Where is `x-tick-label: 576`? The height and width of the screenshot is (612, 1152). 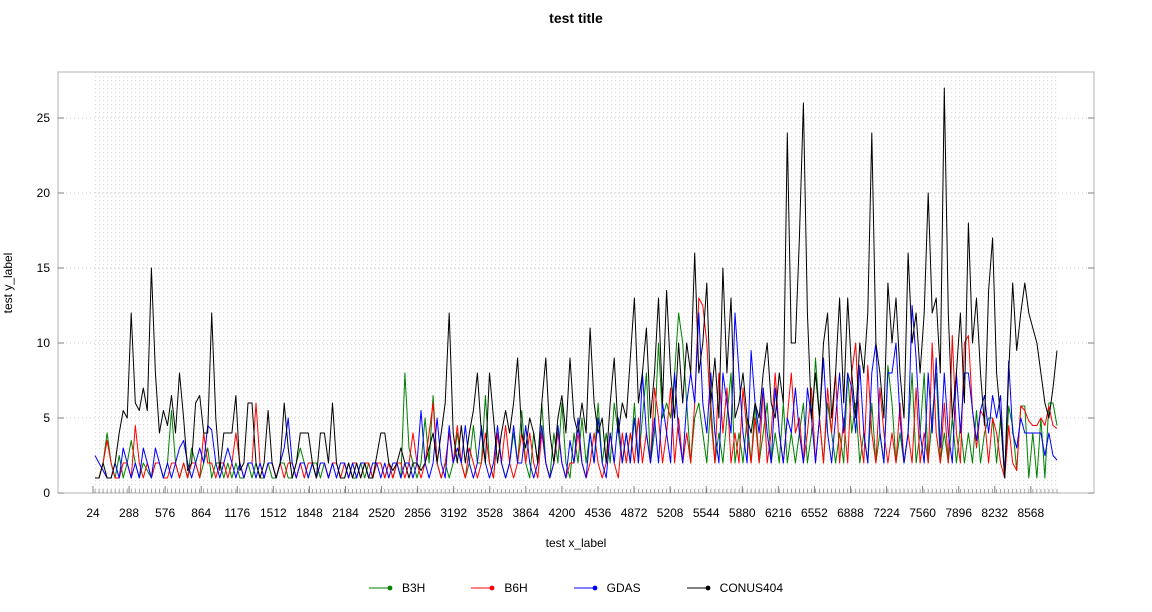
x-tick-label: 576 is located at coordinates (165, 513).